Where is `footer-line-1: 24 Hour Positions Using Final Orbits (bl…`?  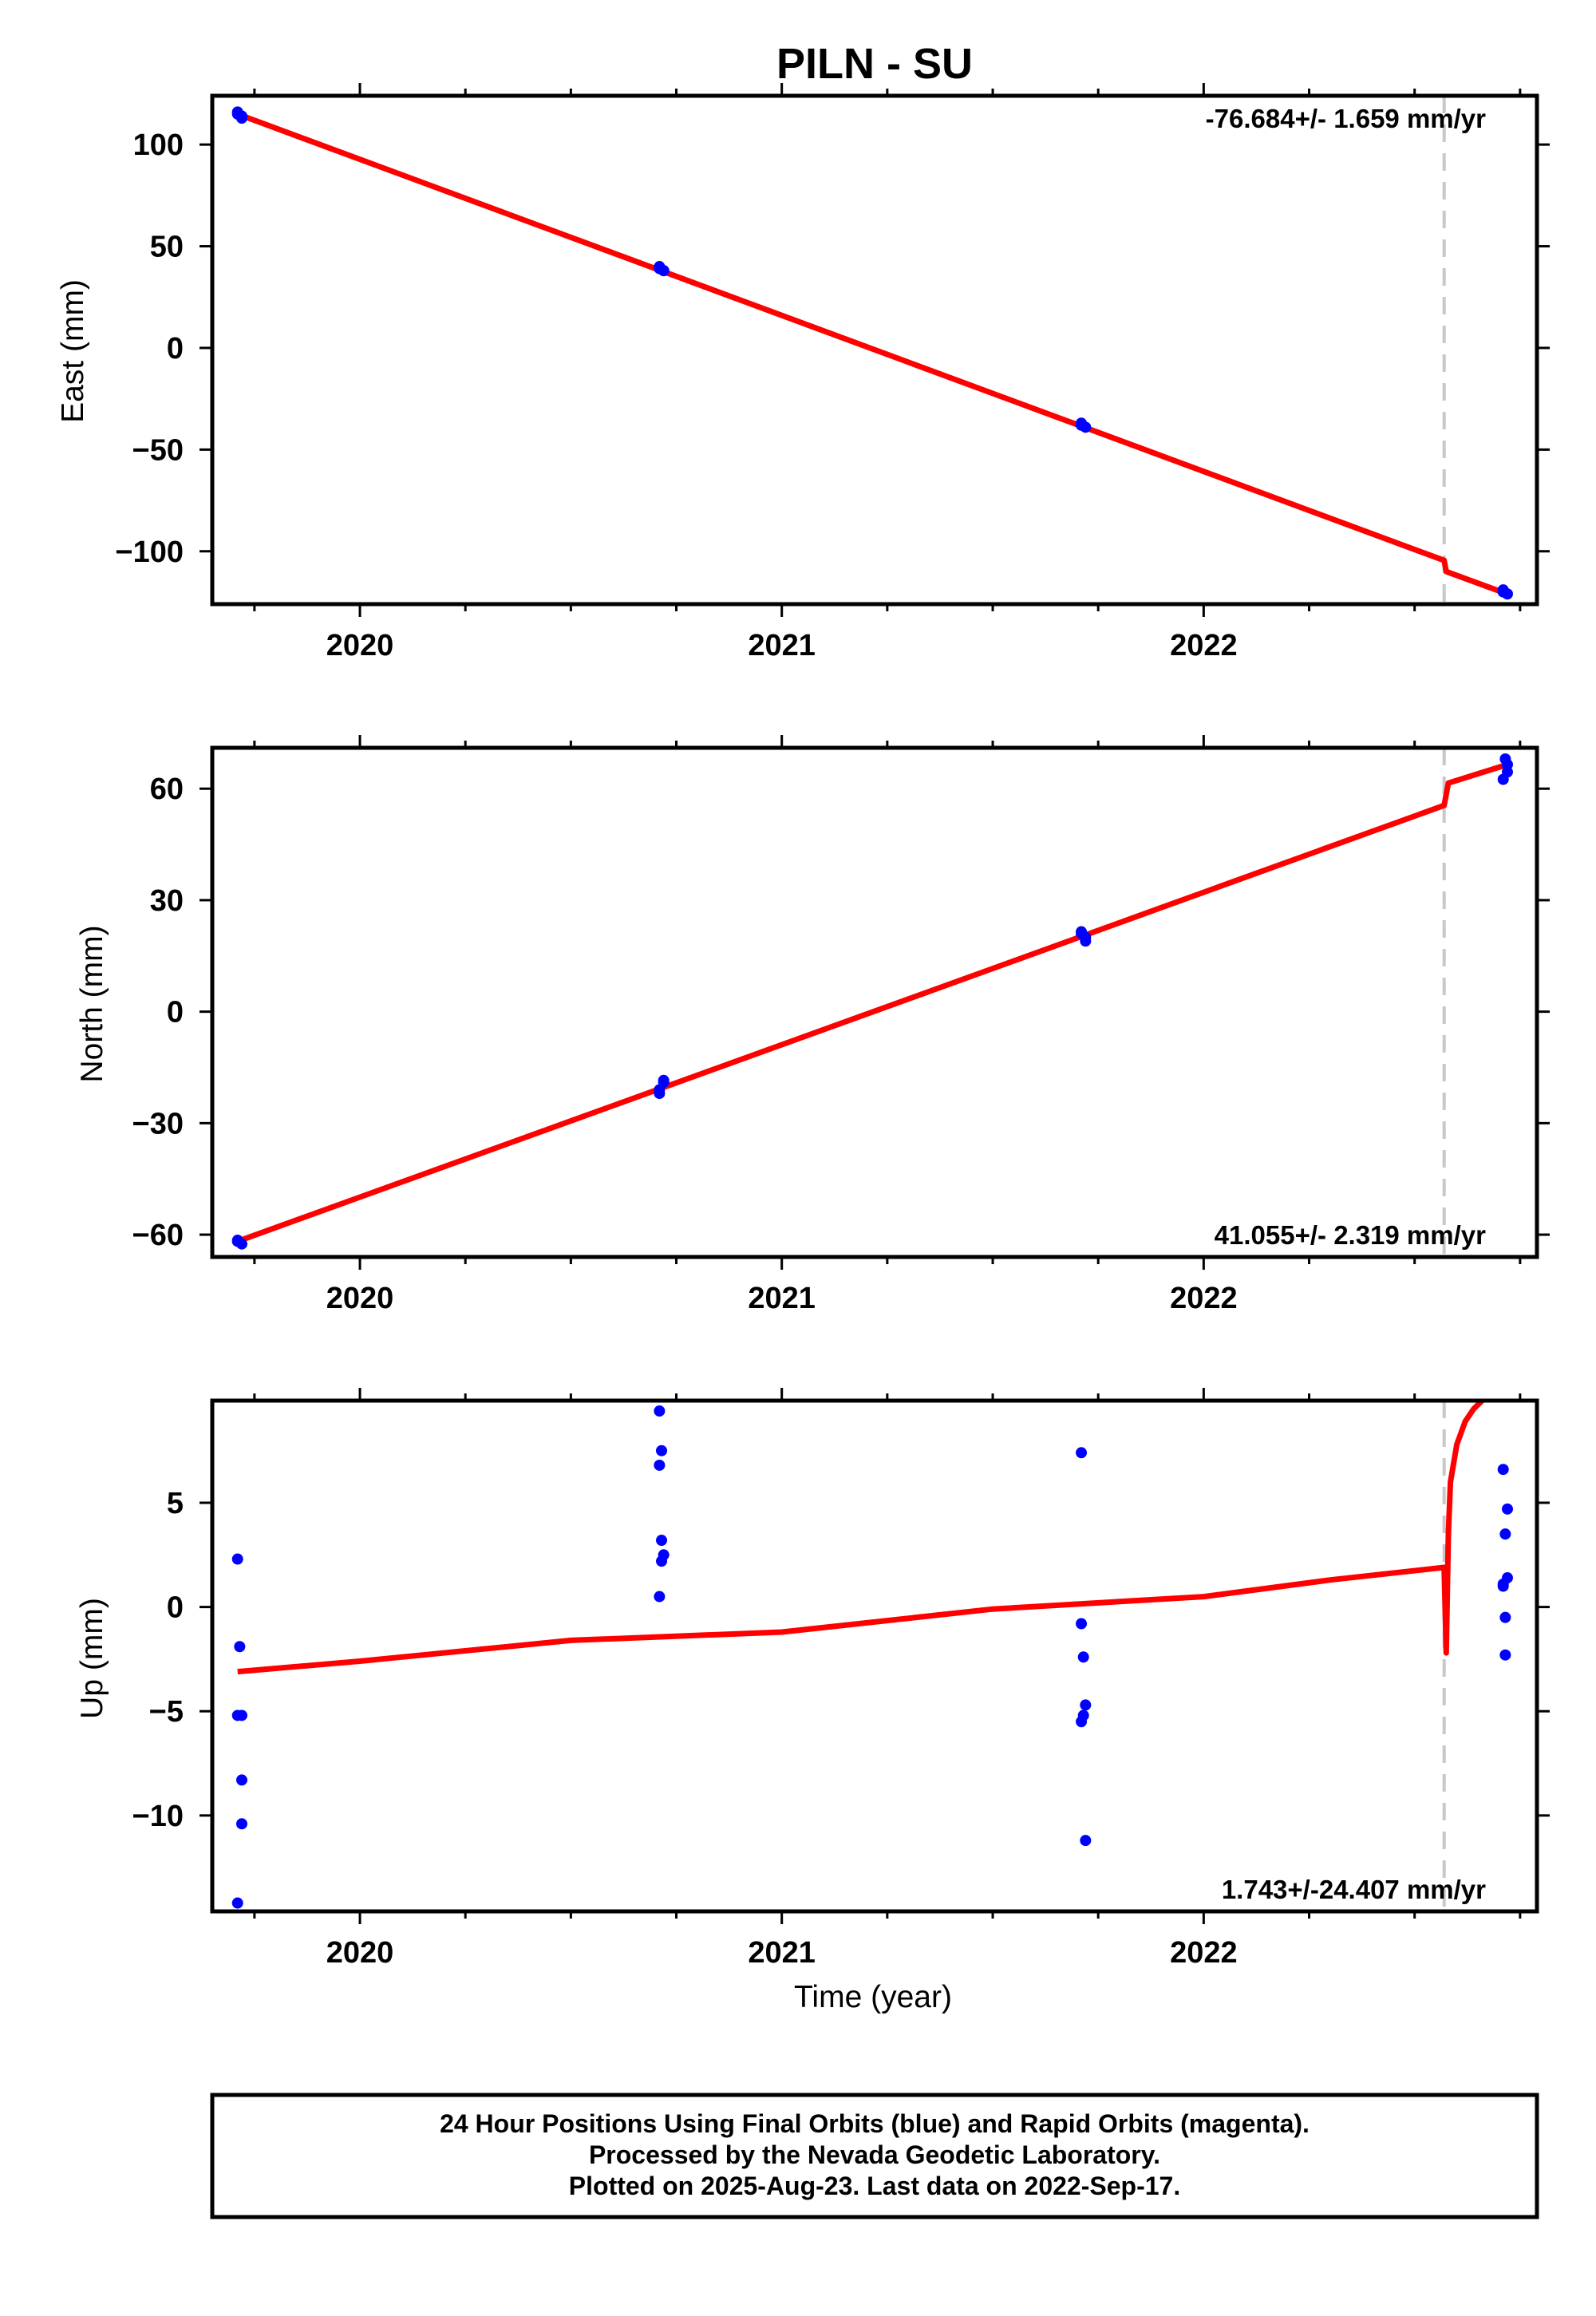
footer-line-1: 24 Hour Positions Using Final Orbits (bl… is located at coordinates (875, 2123).